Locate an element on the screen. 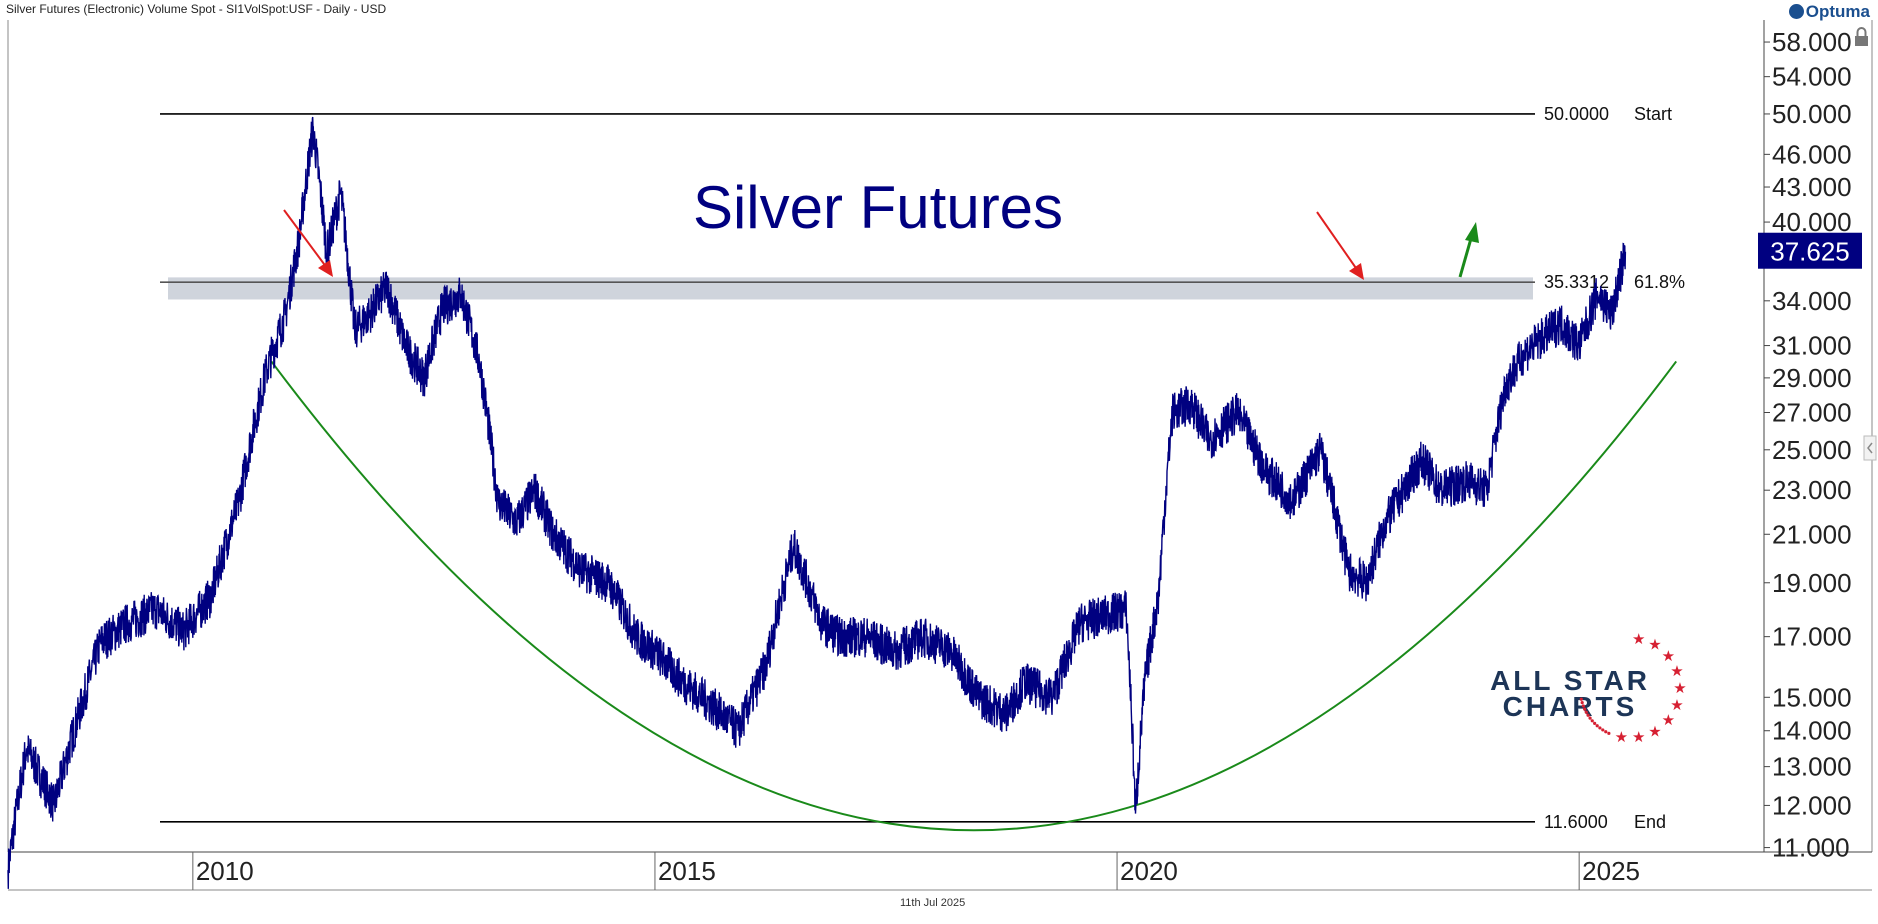  y-tick-label: 17.000 is located at coordinates (1812, 637).